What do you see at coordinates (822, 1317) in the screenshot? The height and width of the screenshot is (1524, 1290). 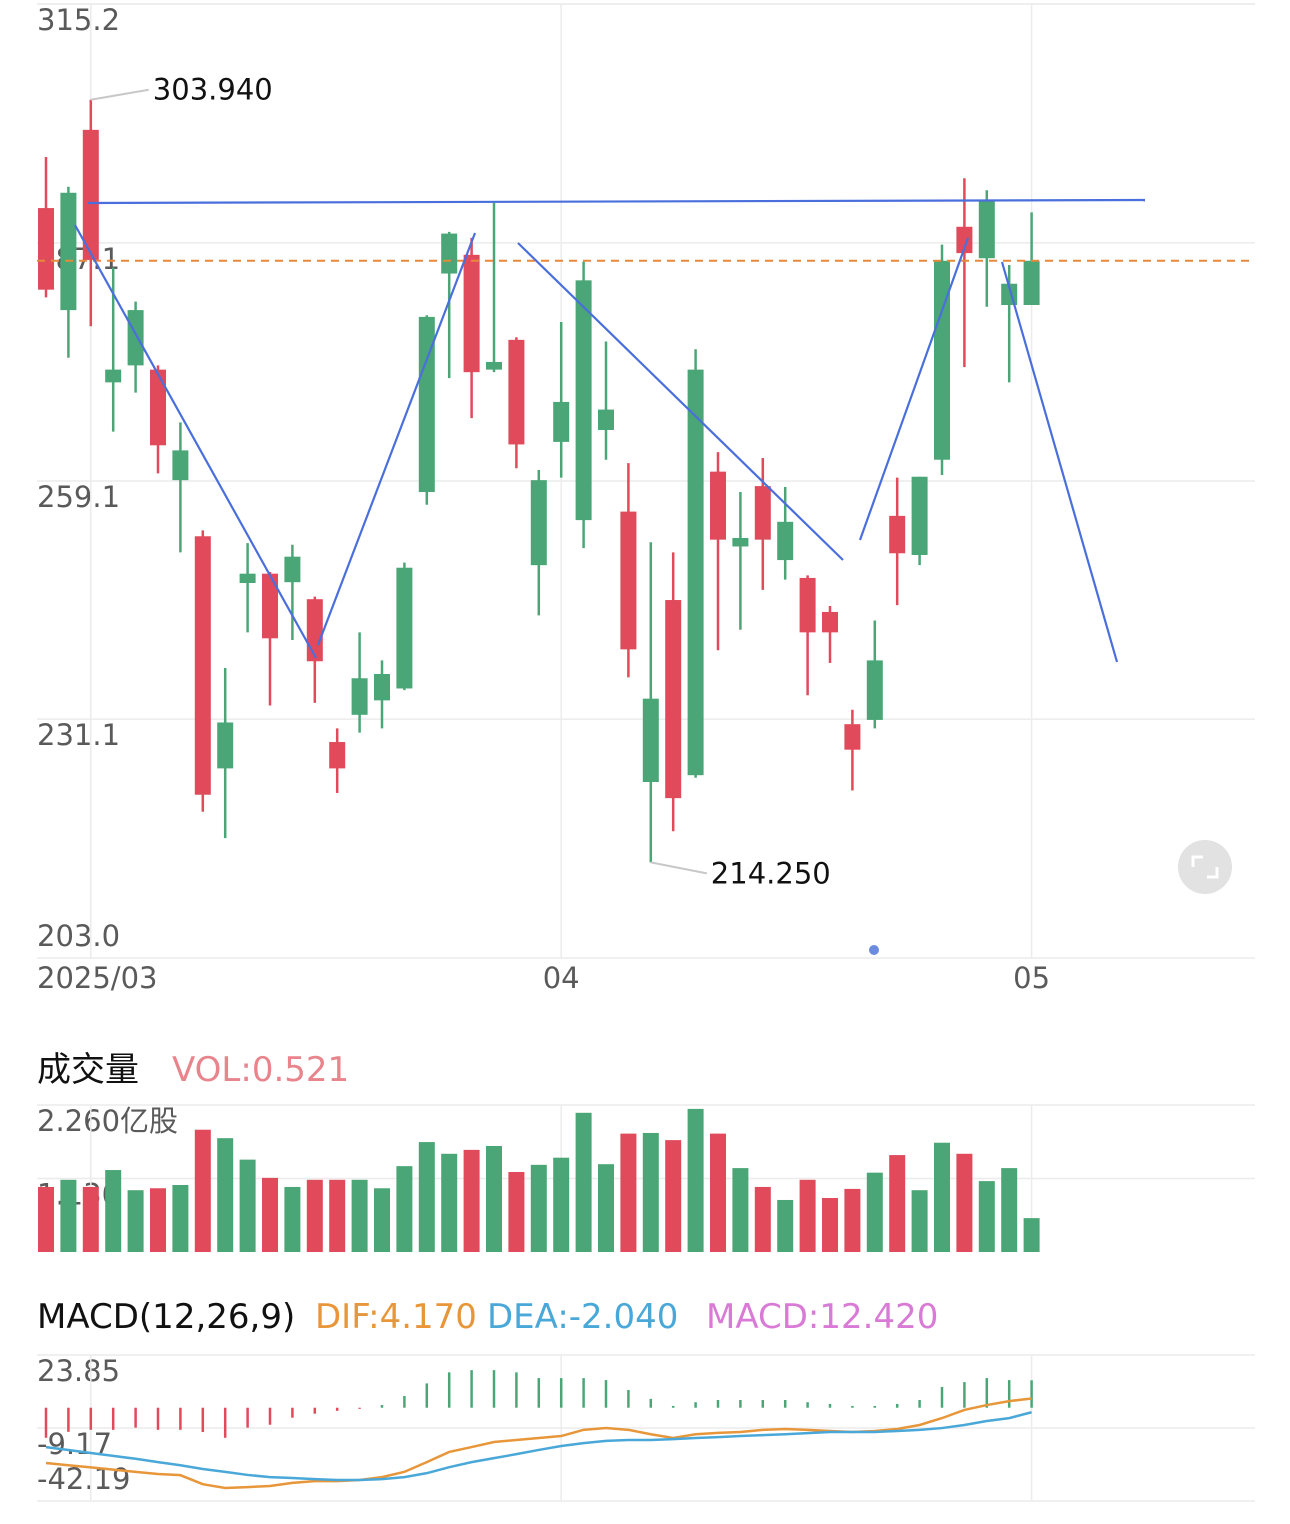 I see `legend-entry: MACD:12.420` at bounding box center [822, 1317].